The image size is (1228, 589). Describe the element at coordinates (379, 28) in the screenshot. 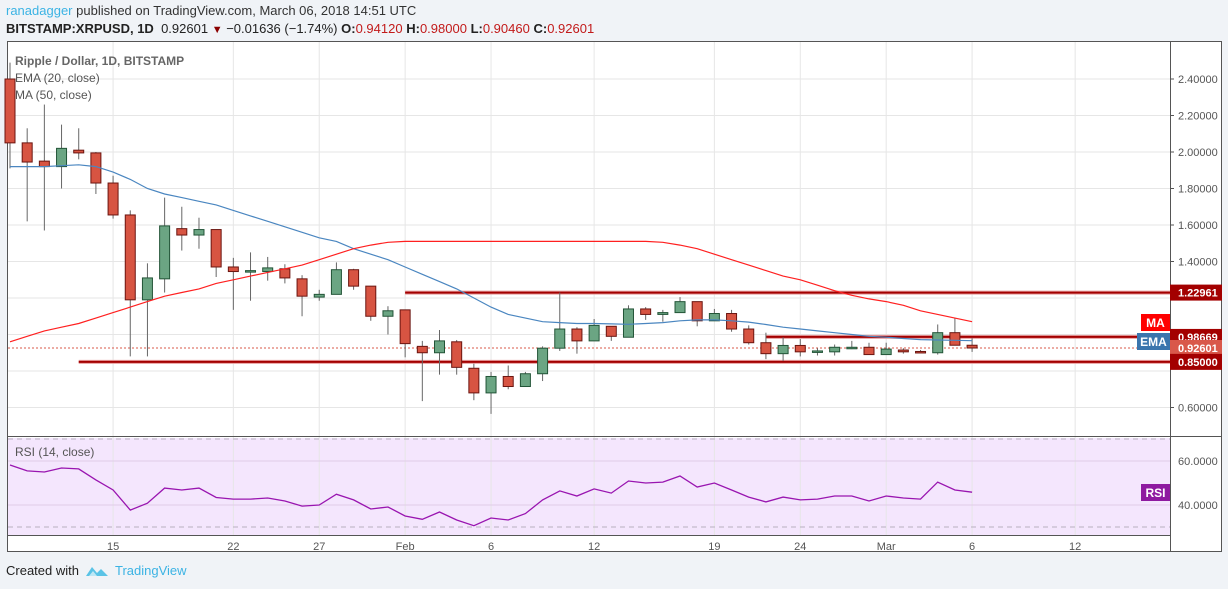

I see `open-value: 0.94120` at that location.